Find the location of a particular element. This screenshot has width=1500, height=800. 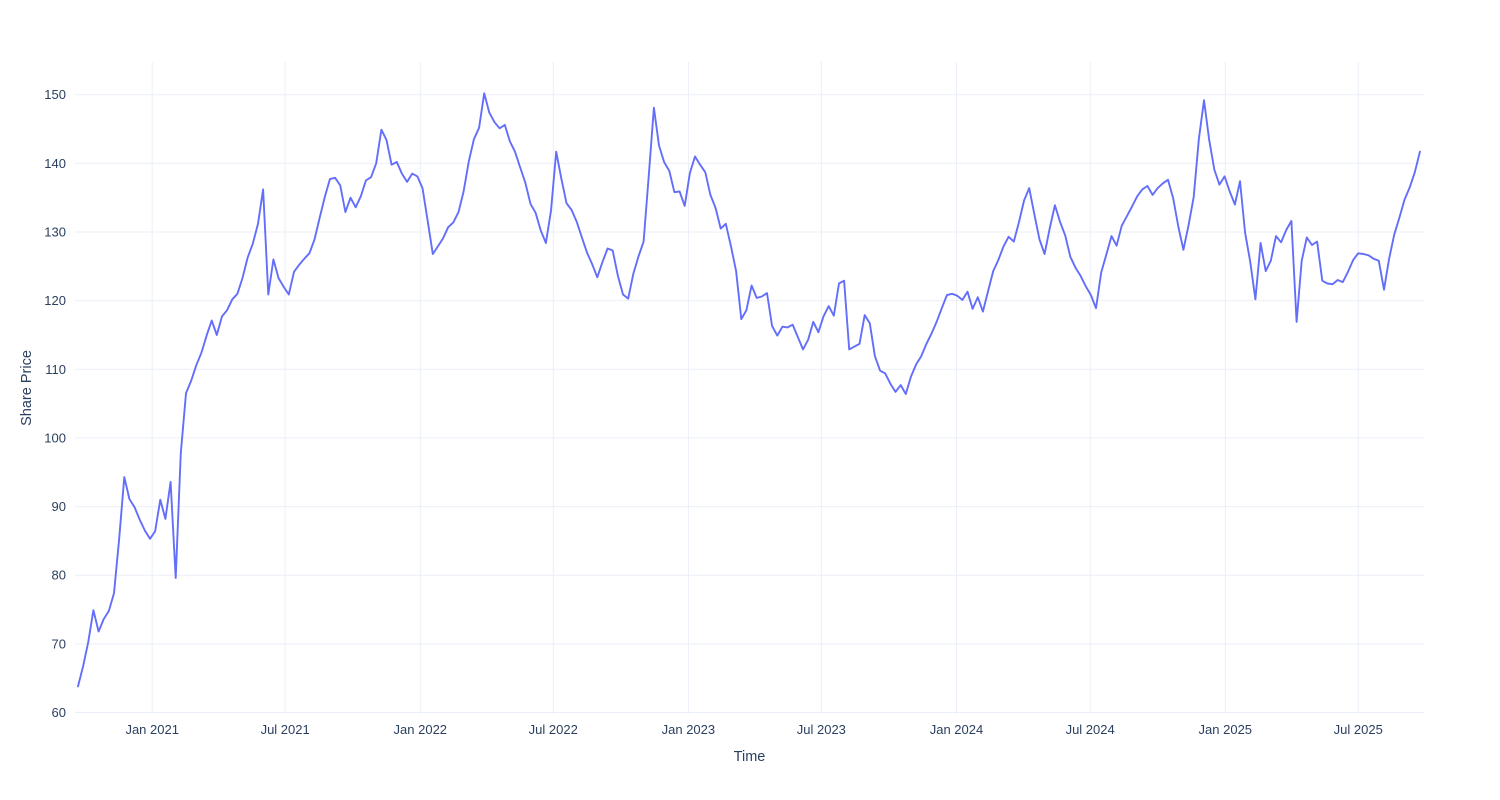

x-axis-tick-label: Jan 2023 is located at coordinates (689, 729).